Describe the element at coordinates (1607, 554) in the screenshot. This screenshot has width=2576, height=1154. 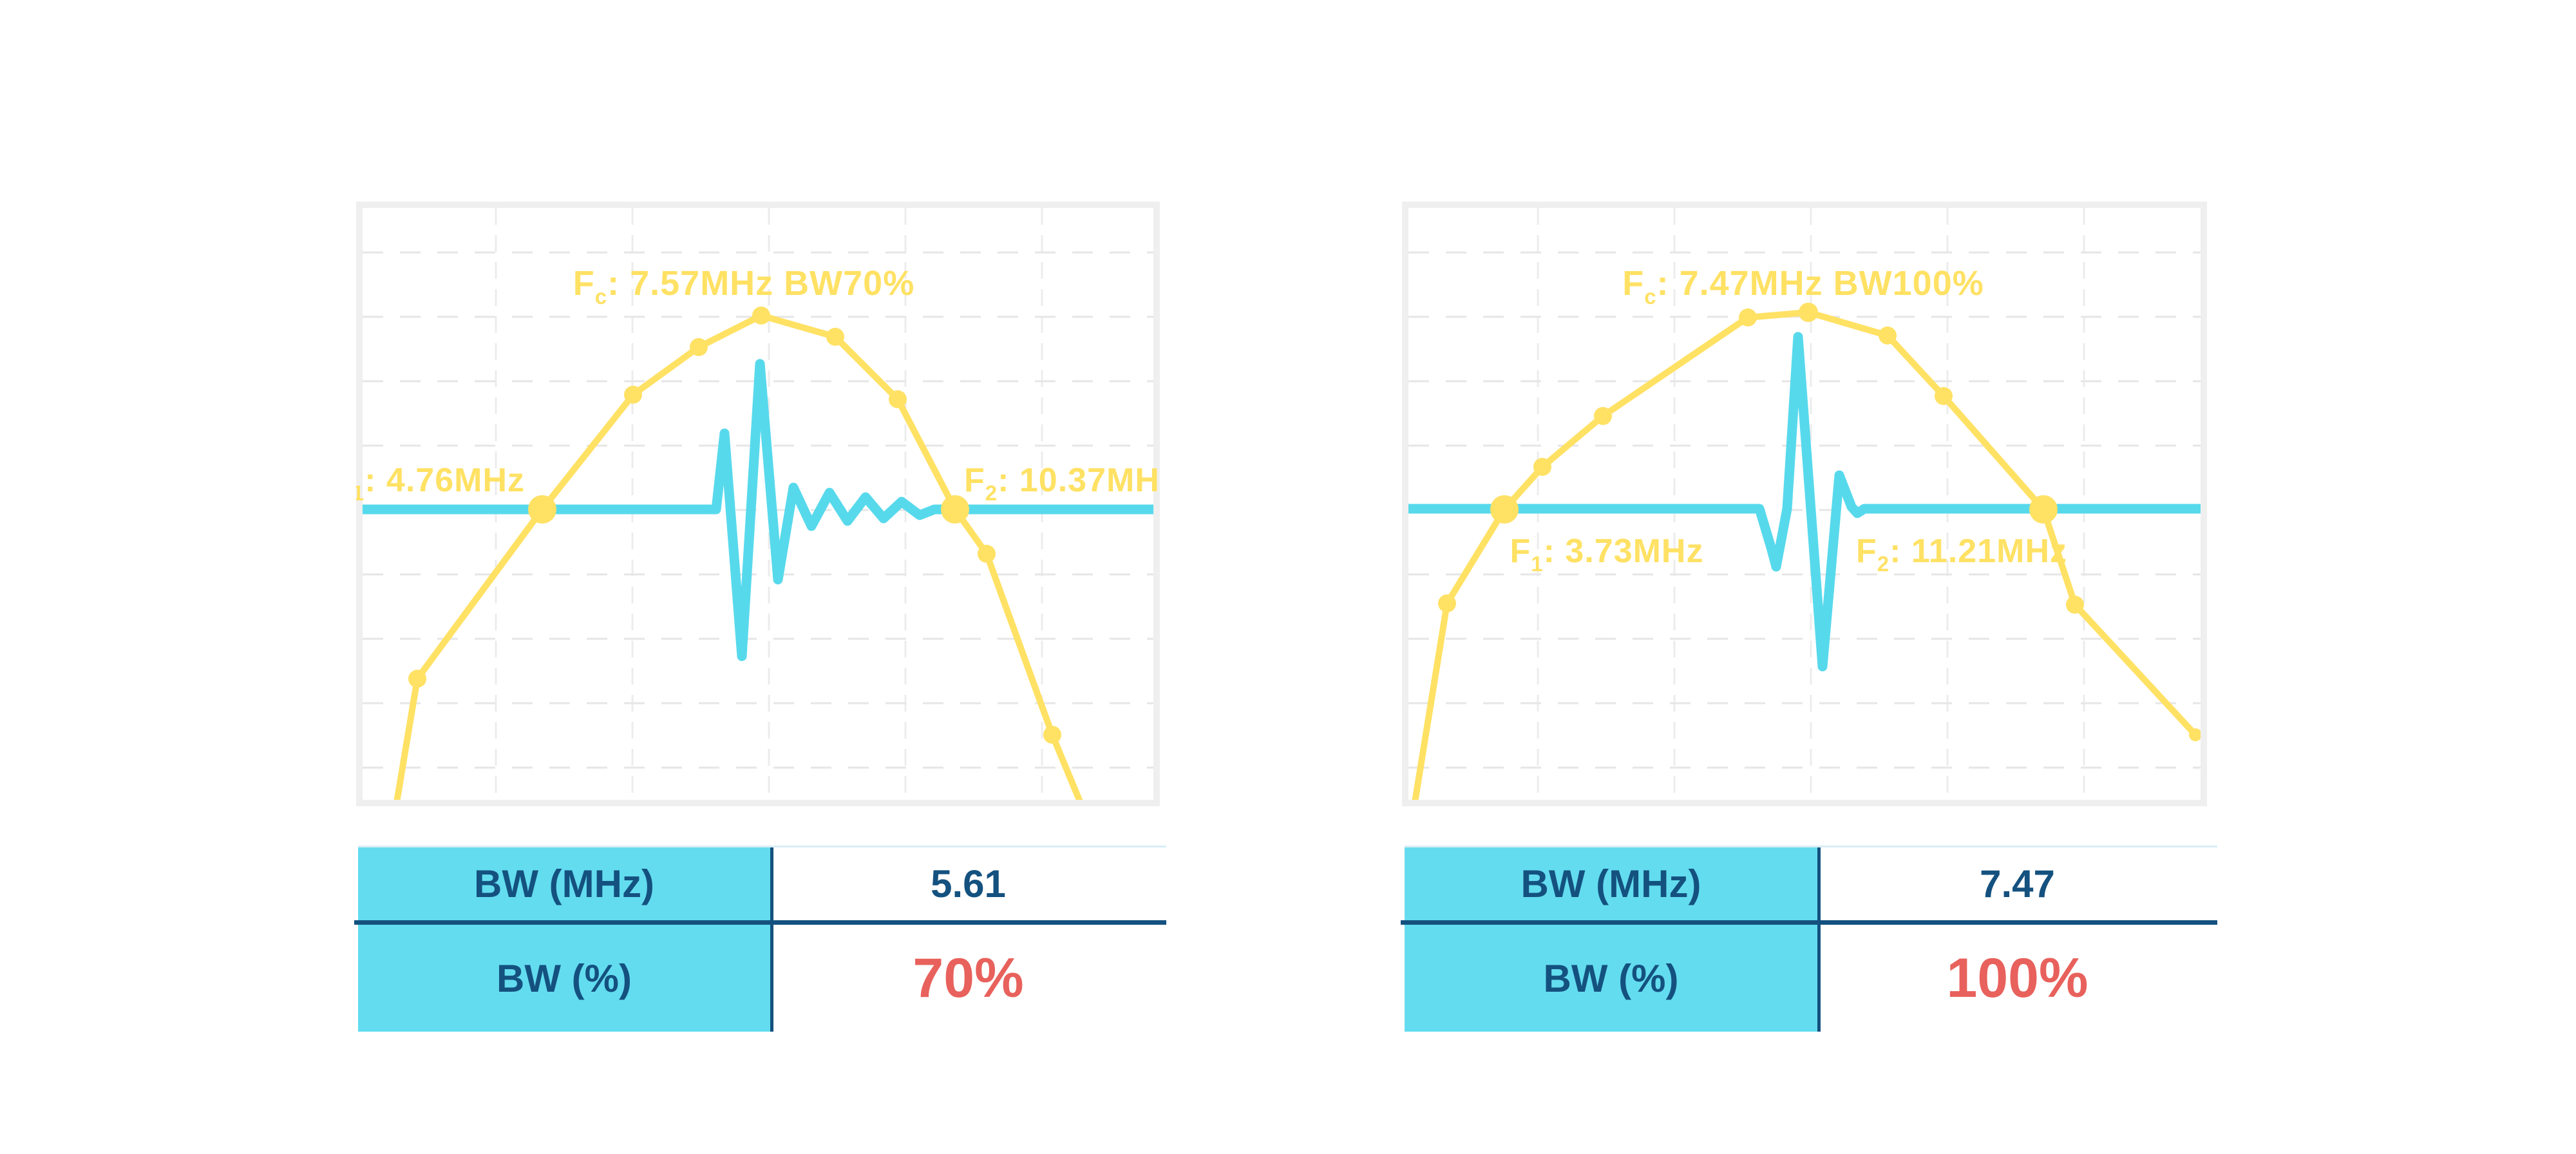
I see `f1-label: F1: 3.73MHz` at that location.